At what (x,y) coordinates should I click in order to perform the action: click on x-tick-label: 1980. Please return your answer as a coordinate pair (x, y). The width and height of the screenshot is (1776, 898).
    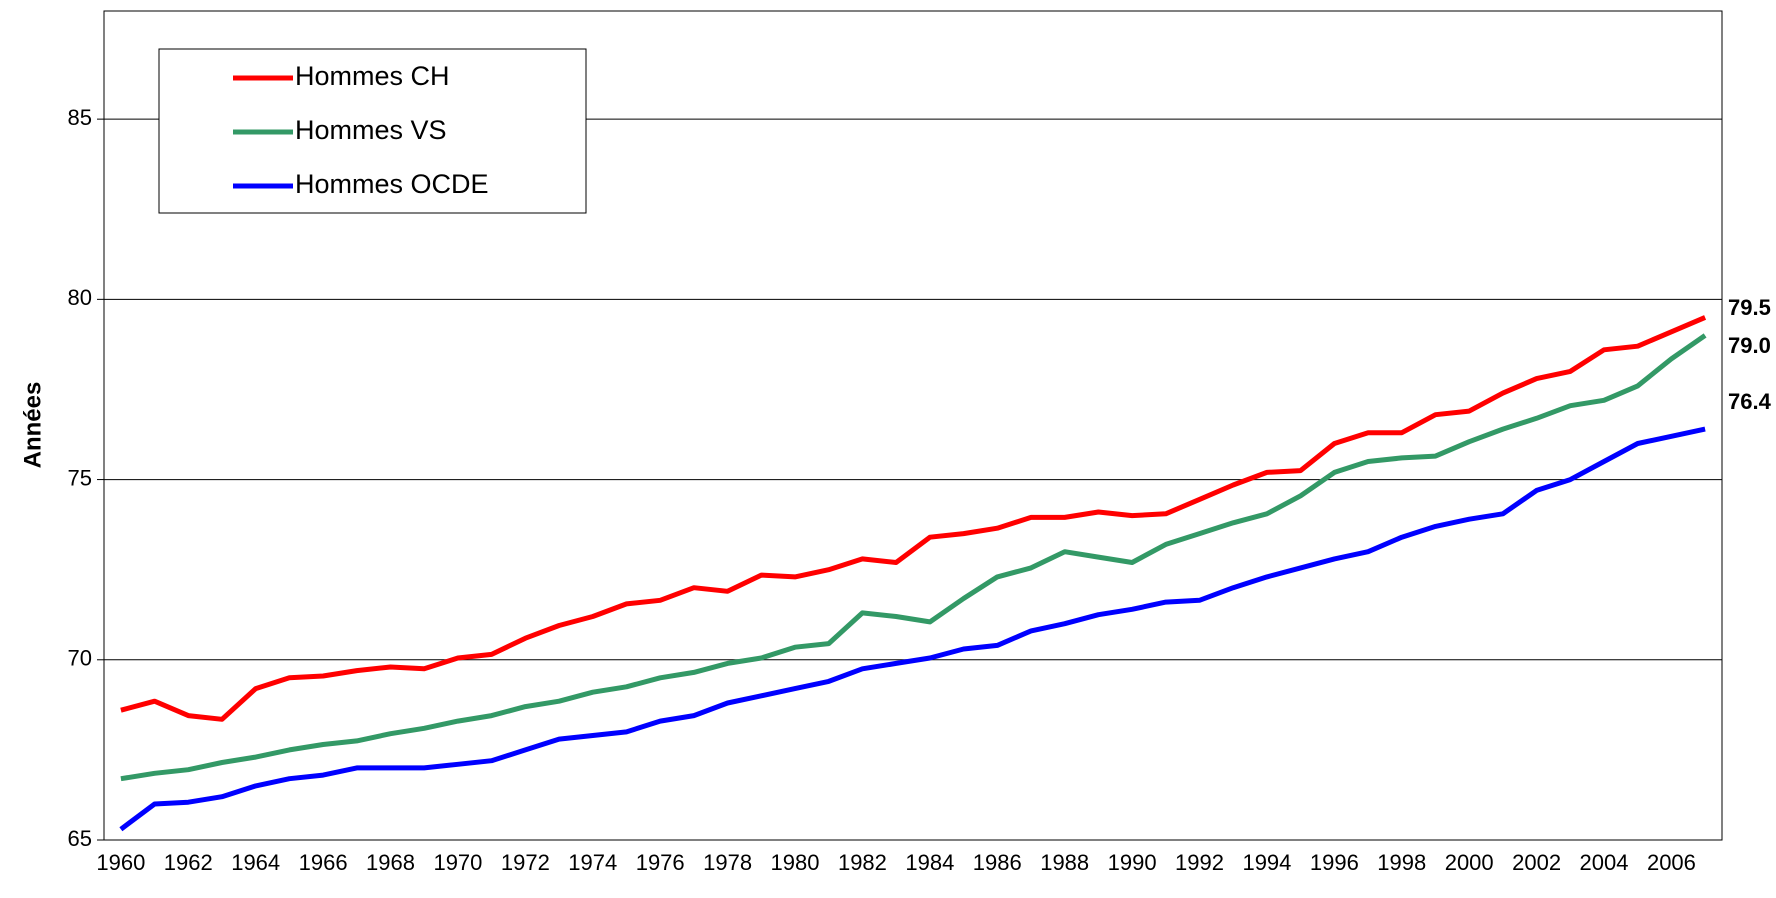
    Looking at the image, I should click on (795, 862).